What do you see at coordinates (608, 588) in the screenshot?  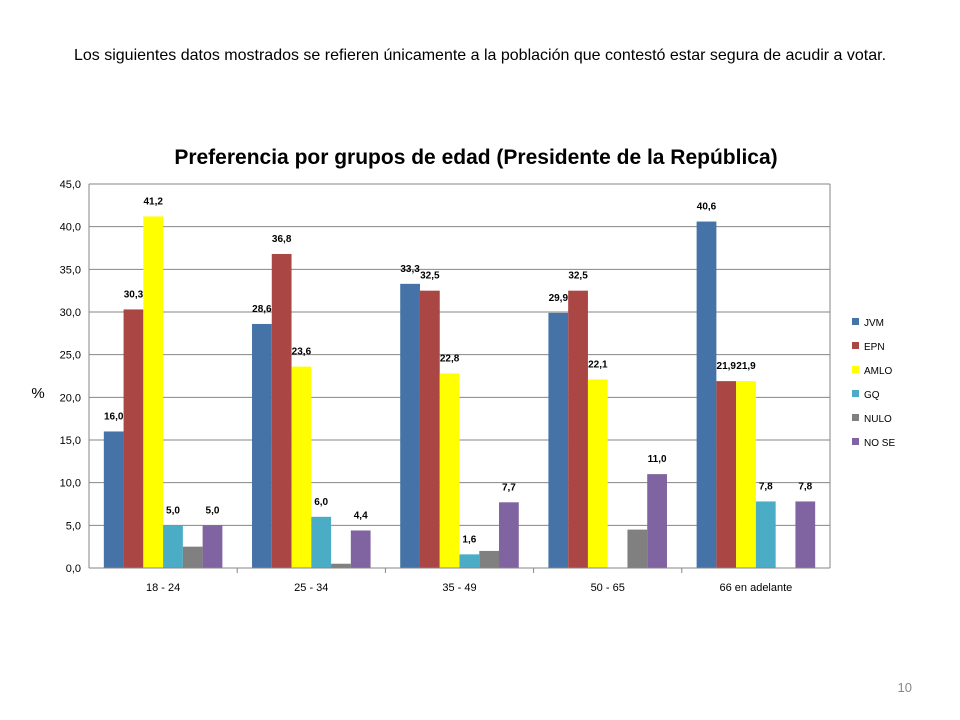 I see `x-tick-label: 50 - 65` at bounding box center [608, 588].